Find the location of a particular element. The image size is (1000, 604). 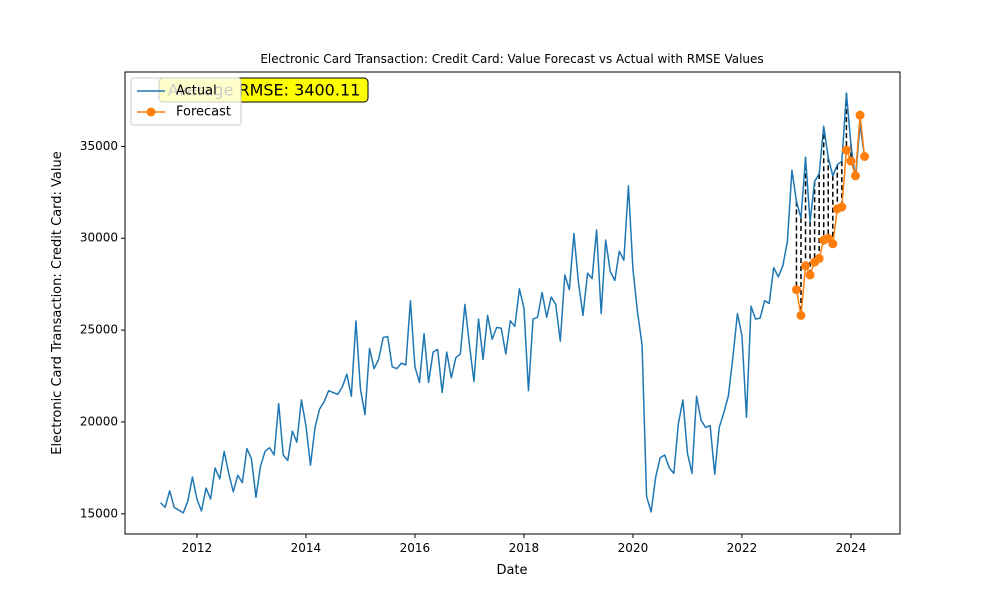

y-tick-label: 20000 is located at coordinates (99, 421).